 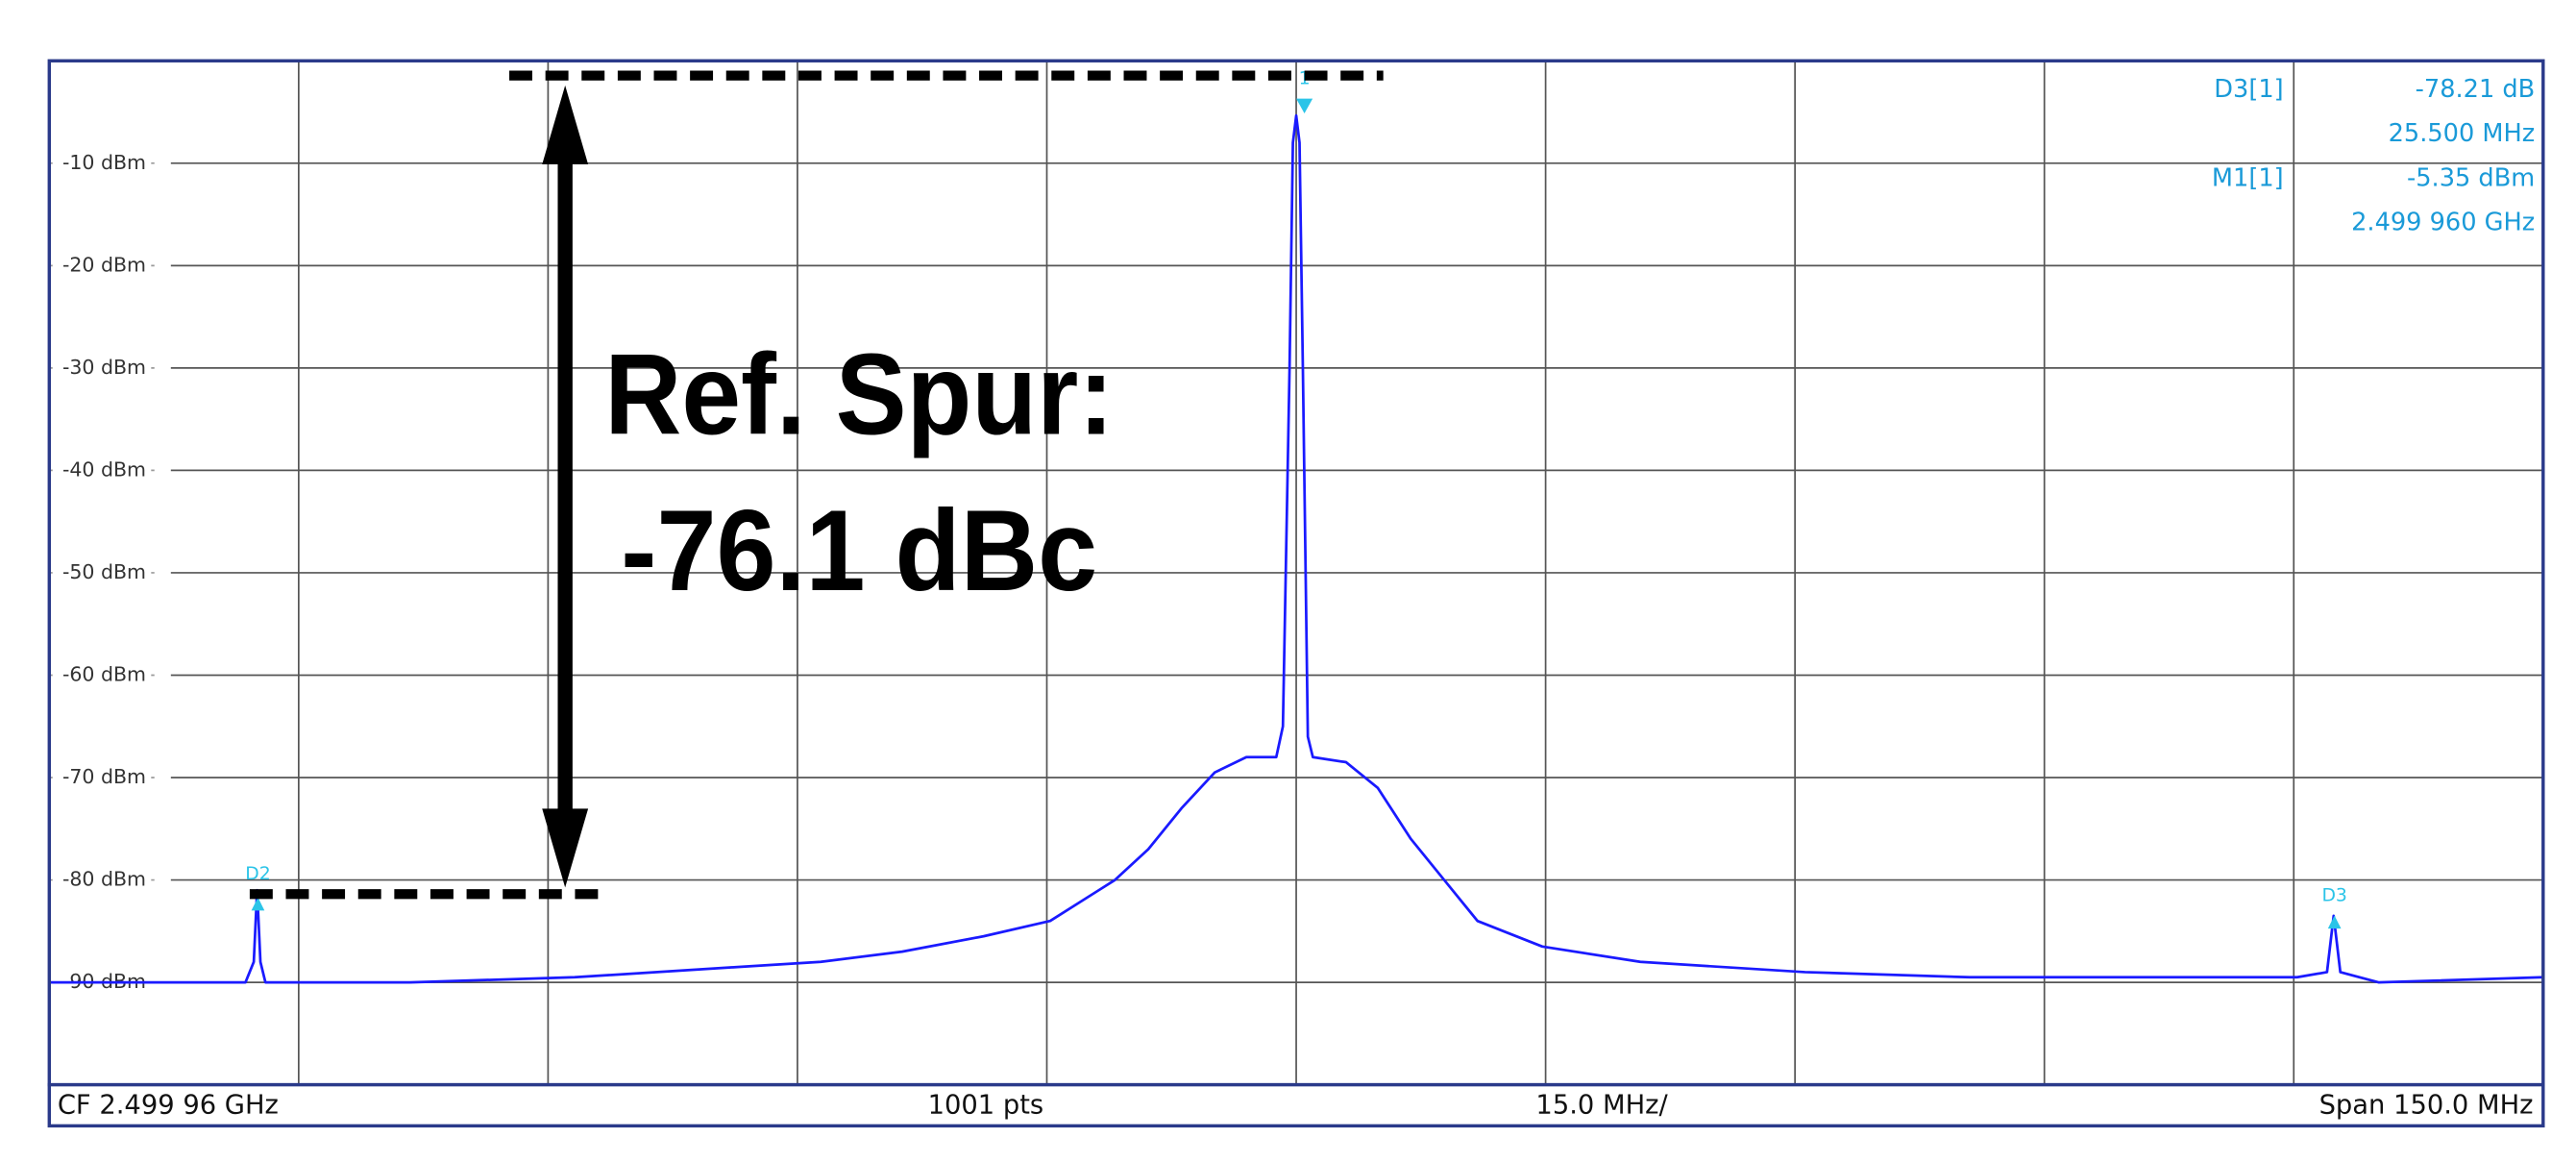 I want to click on marker-x: 25.500 MHz, so click(x=2462, y=133).